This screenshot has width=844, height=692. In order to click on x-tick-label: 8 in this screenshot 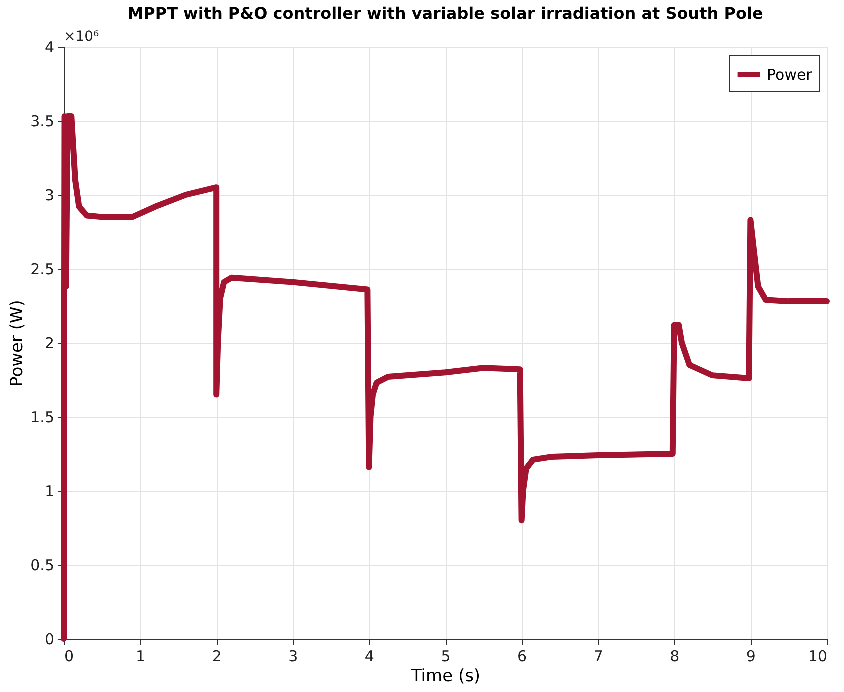, I will do `click(675, 657)`.